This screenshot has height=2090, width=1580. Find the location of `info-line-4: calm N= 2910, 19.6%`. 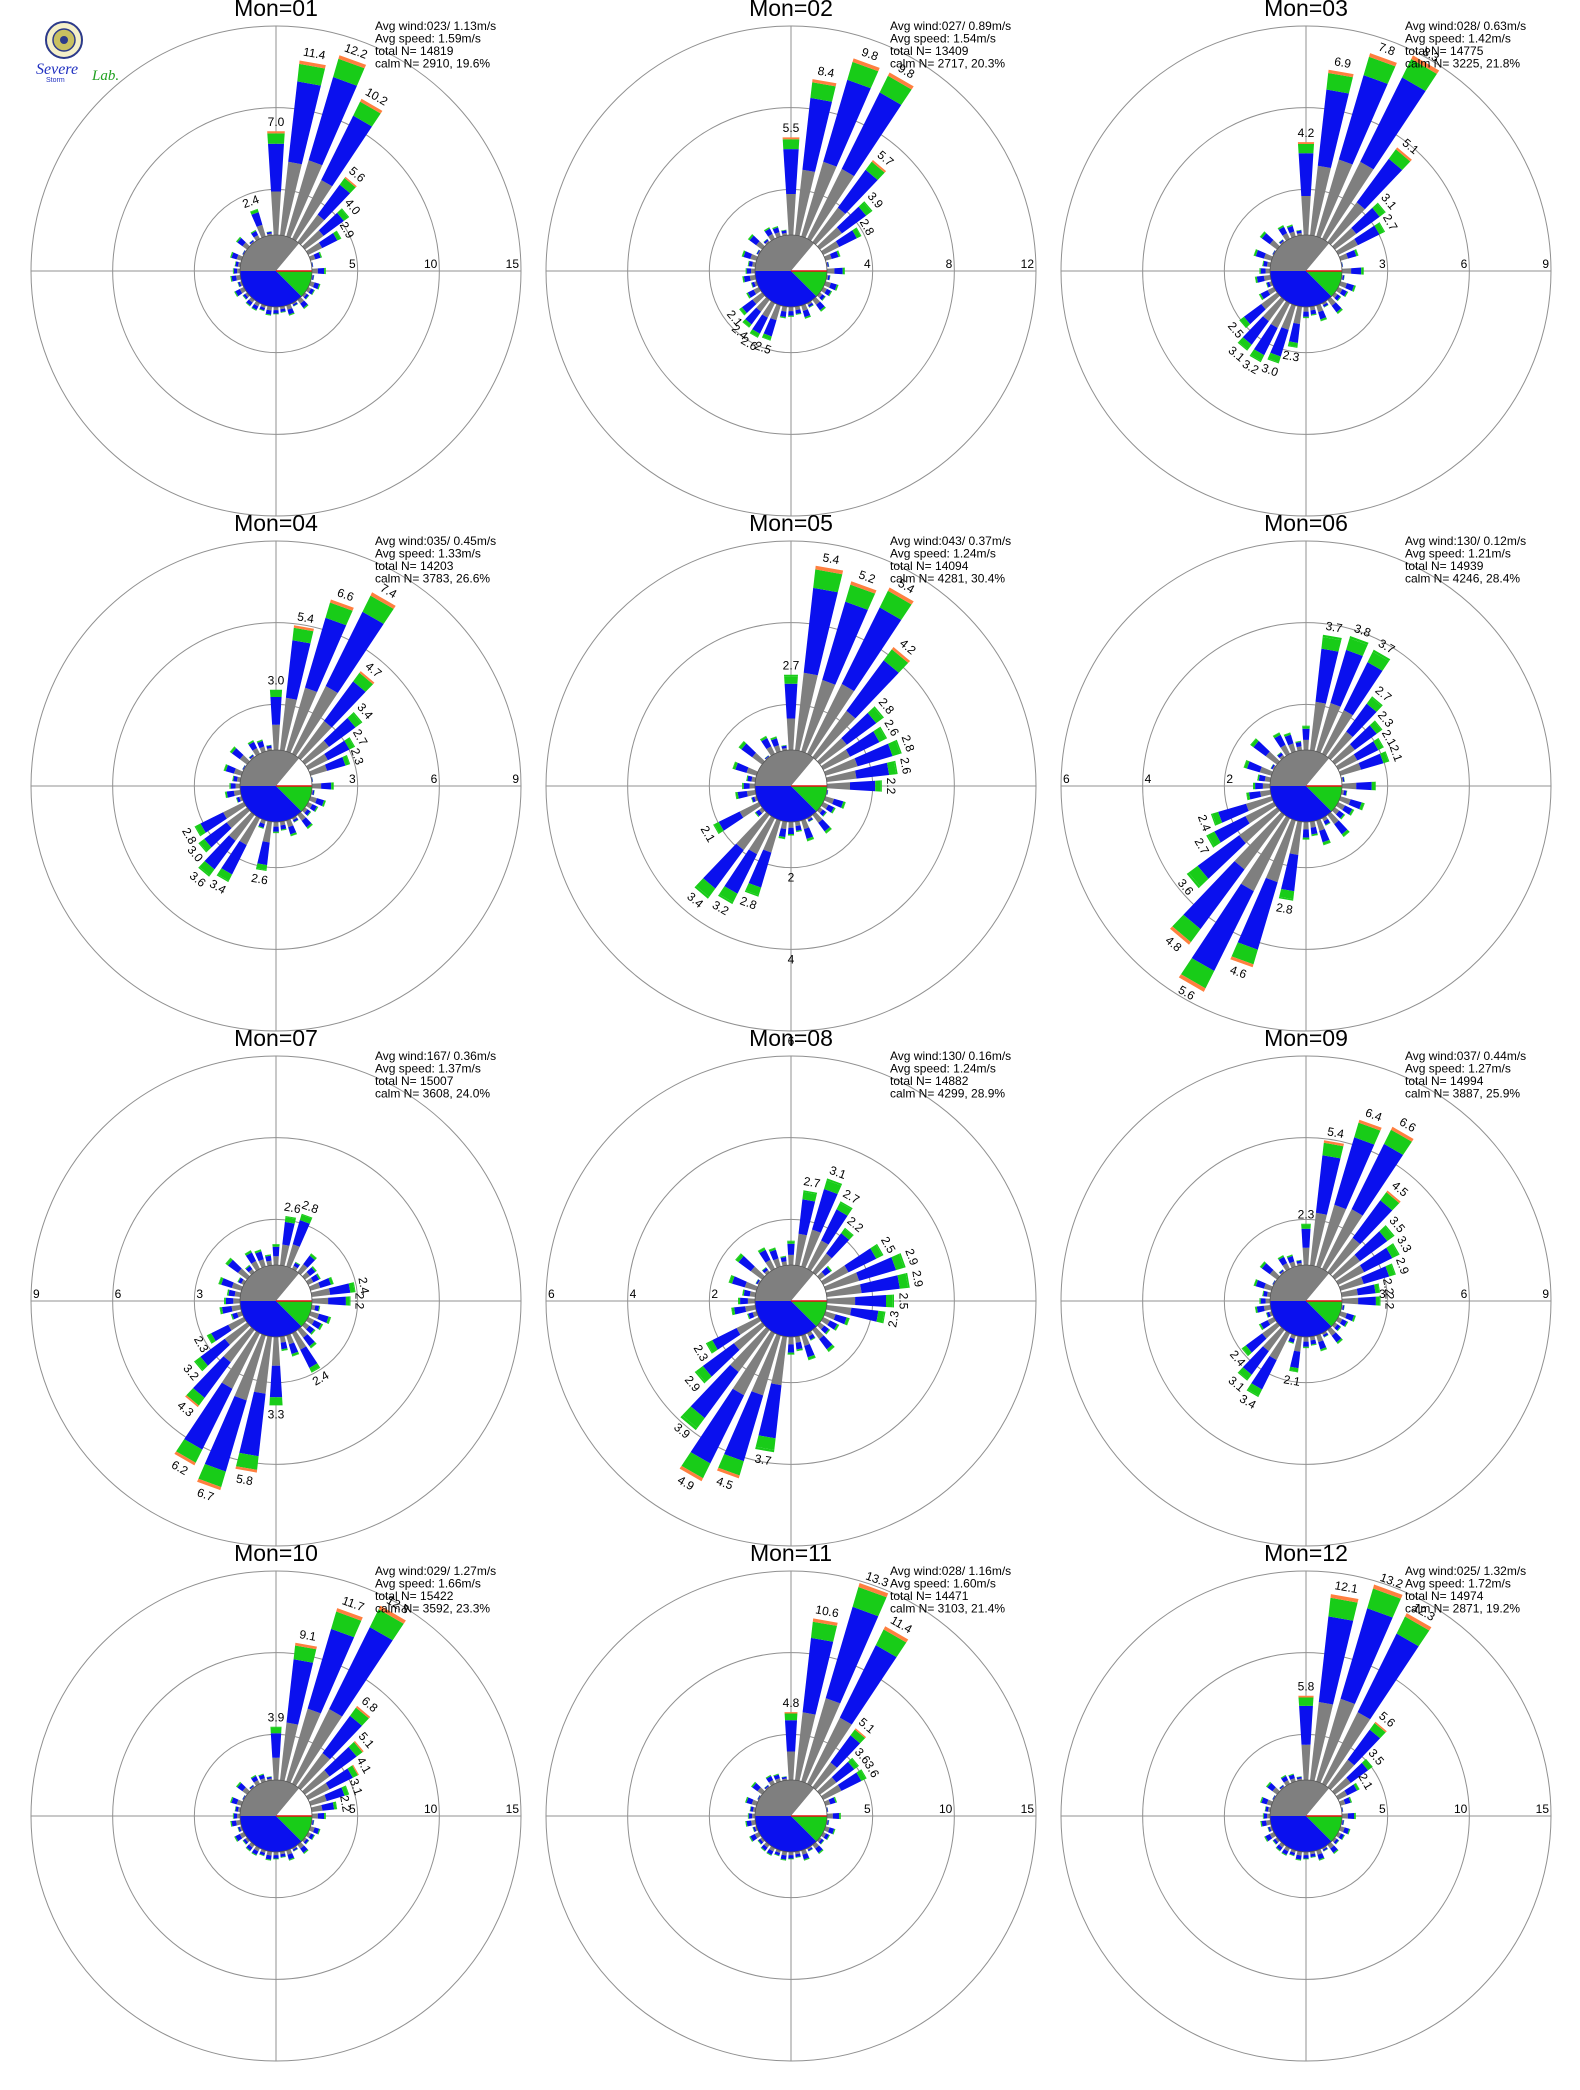

info-line-4: calm N= 2910, 19.6% is located at coordinates (432, 64).